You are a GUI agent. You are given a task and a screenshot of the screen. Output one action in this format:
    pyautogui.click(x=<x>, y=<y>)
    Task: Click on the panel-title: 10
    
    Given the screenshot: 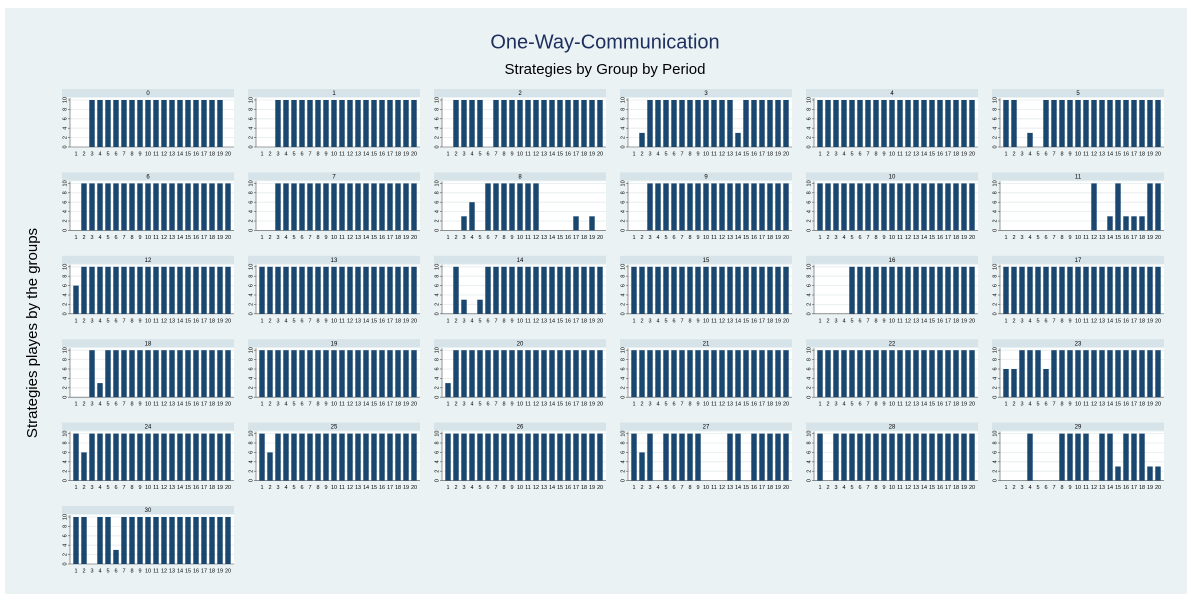 What is the action you would take?
    pyautogui.click(x=892, y=177)
    